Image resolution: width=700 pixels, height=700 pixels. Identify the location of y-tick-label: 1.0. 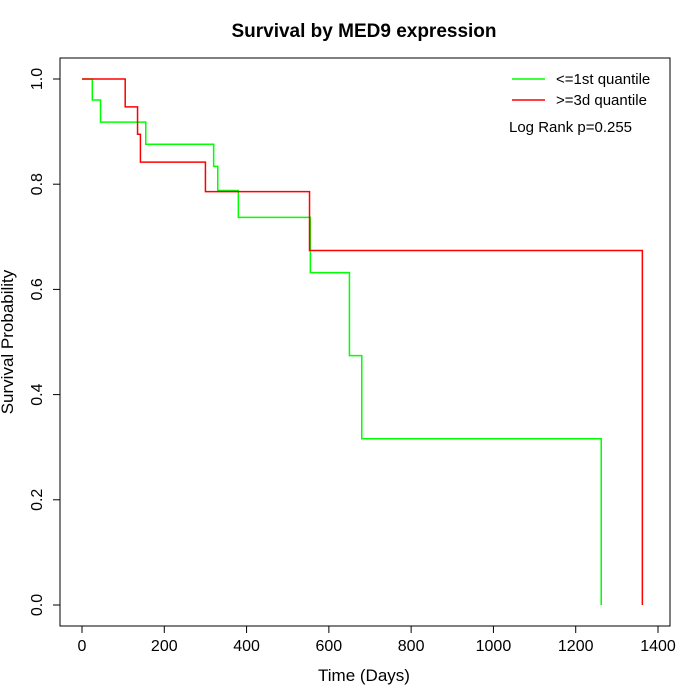
(37, 79).